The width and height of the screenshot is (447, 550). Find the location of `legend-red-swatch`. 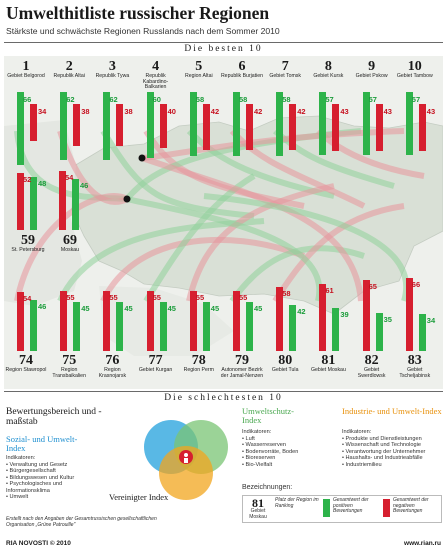

legend-red-swatch is located at coordinates (386, 508).